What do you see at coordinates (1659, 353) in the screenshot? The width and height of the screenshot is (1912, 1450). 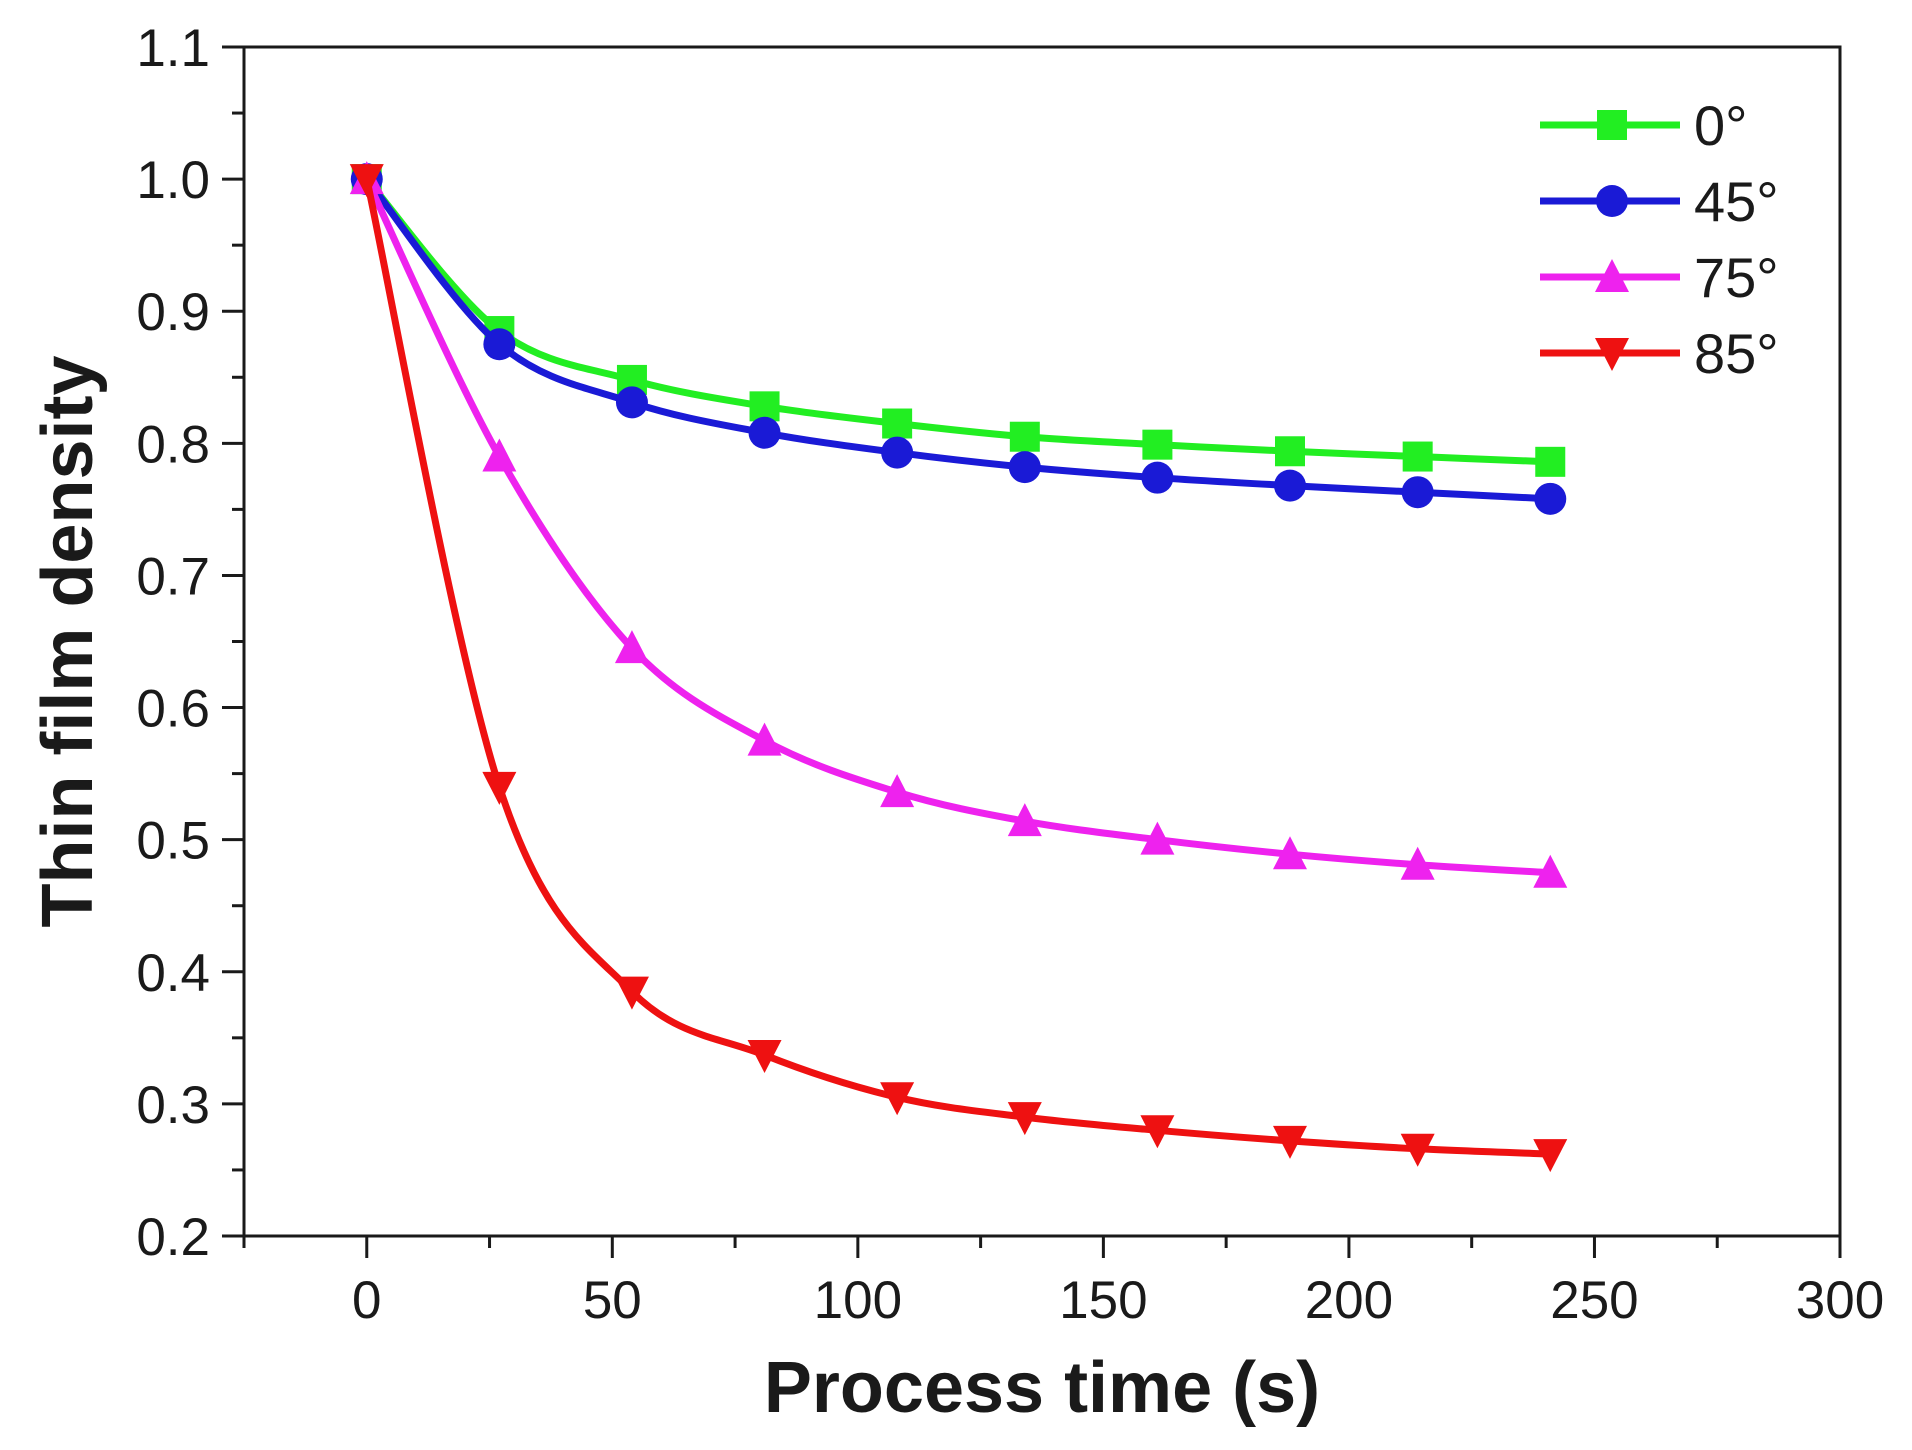 I see `legend-entry: 85°` at bounding box center [1659, 353].